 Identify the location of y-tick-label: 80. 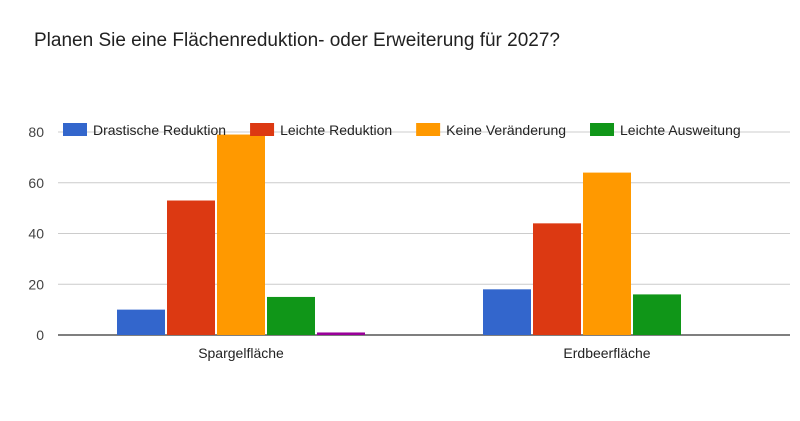
(36, 132).